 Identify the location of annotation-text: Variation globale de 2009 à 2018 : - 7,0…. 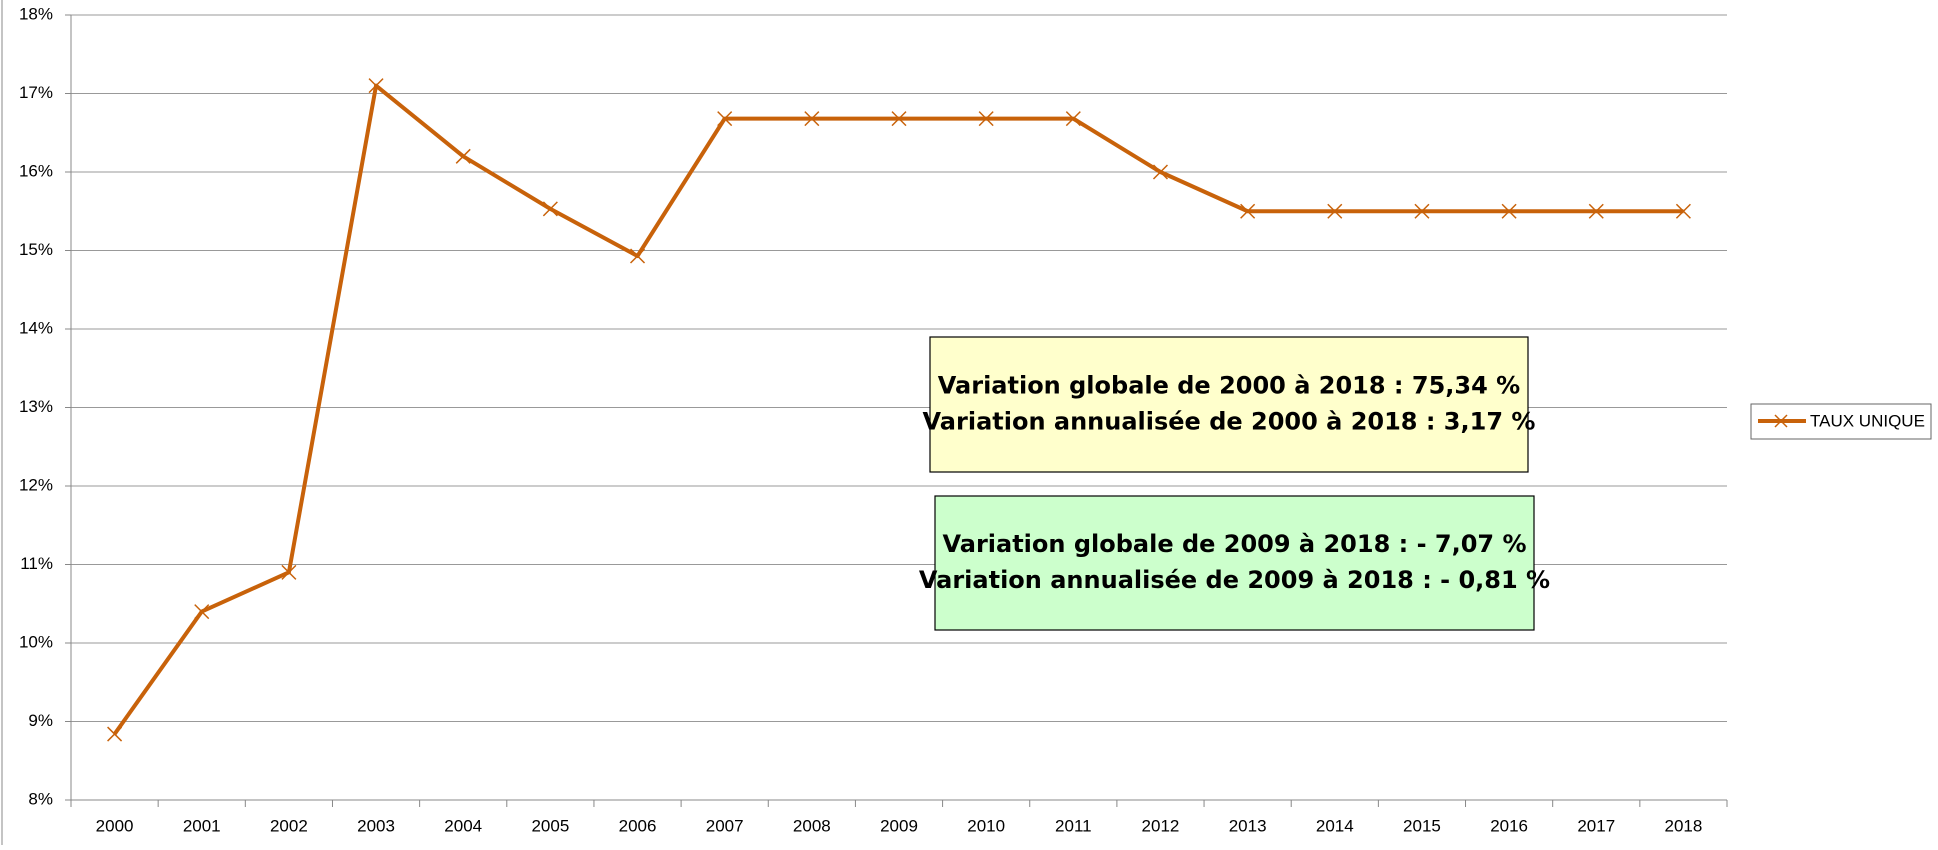
(1234, 544).